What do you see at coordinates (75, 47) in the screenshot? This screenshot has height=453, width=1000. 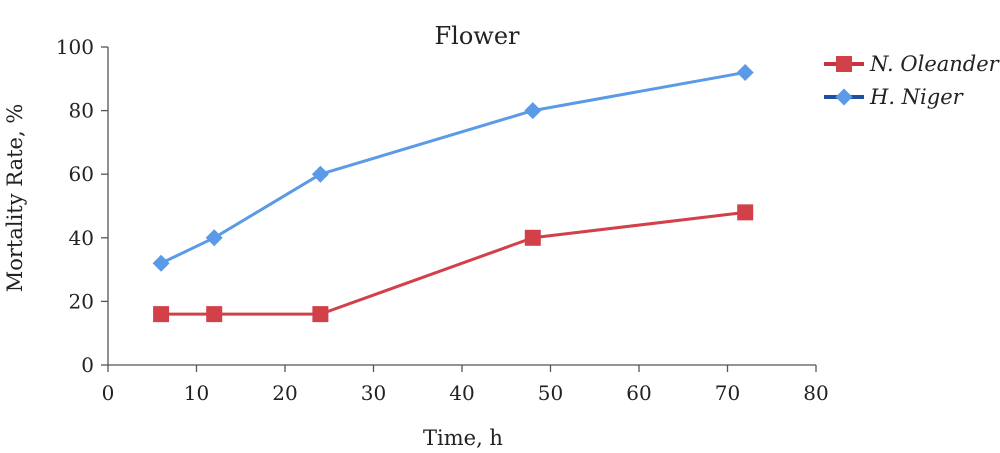 I see `y-tick-label: 100` at bounding box center [75, 47].